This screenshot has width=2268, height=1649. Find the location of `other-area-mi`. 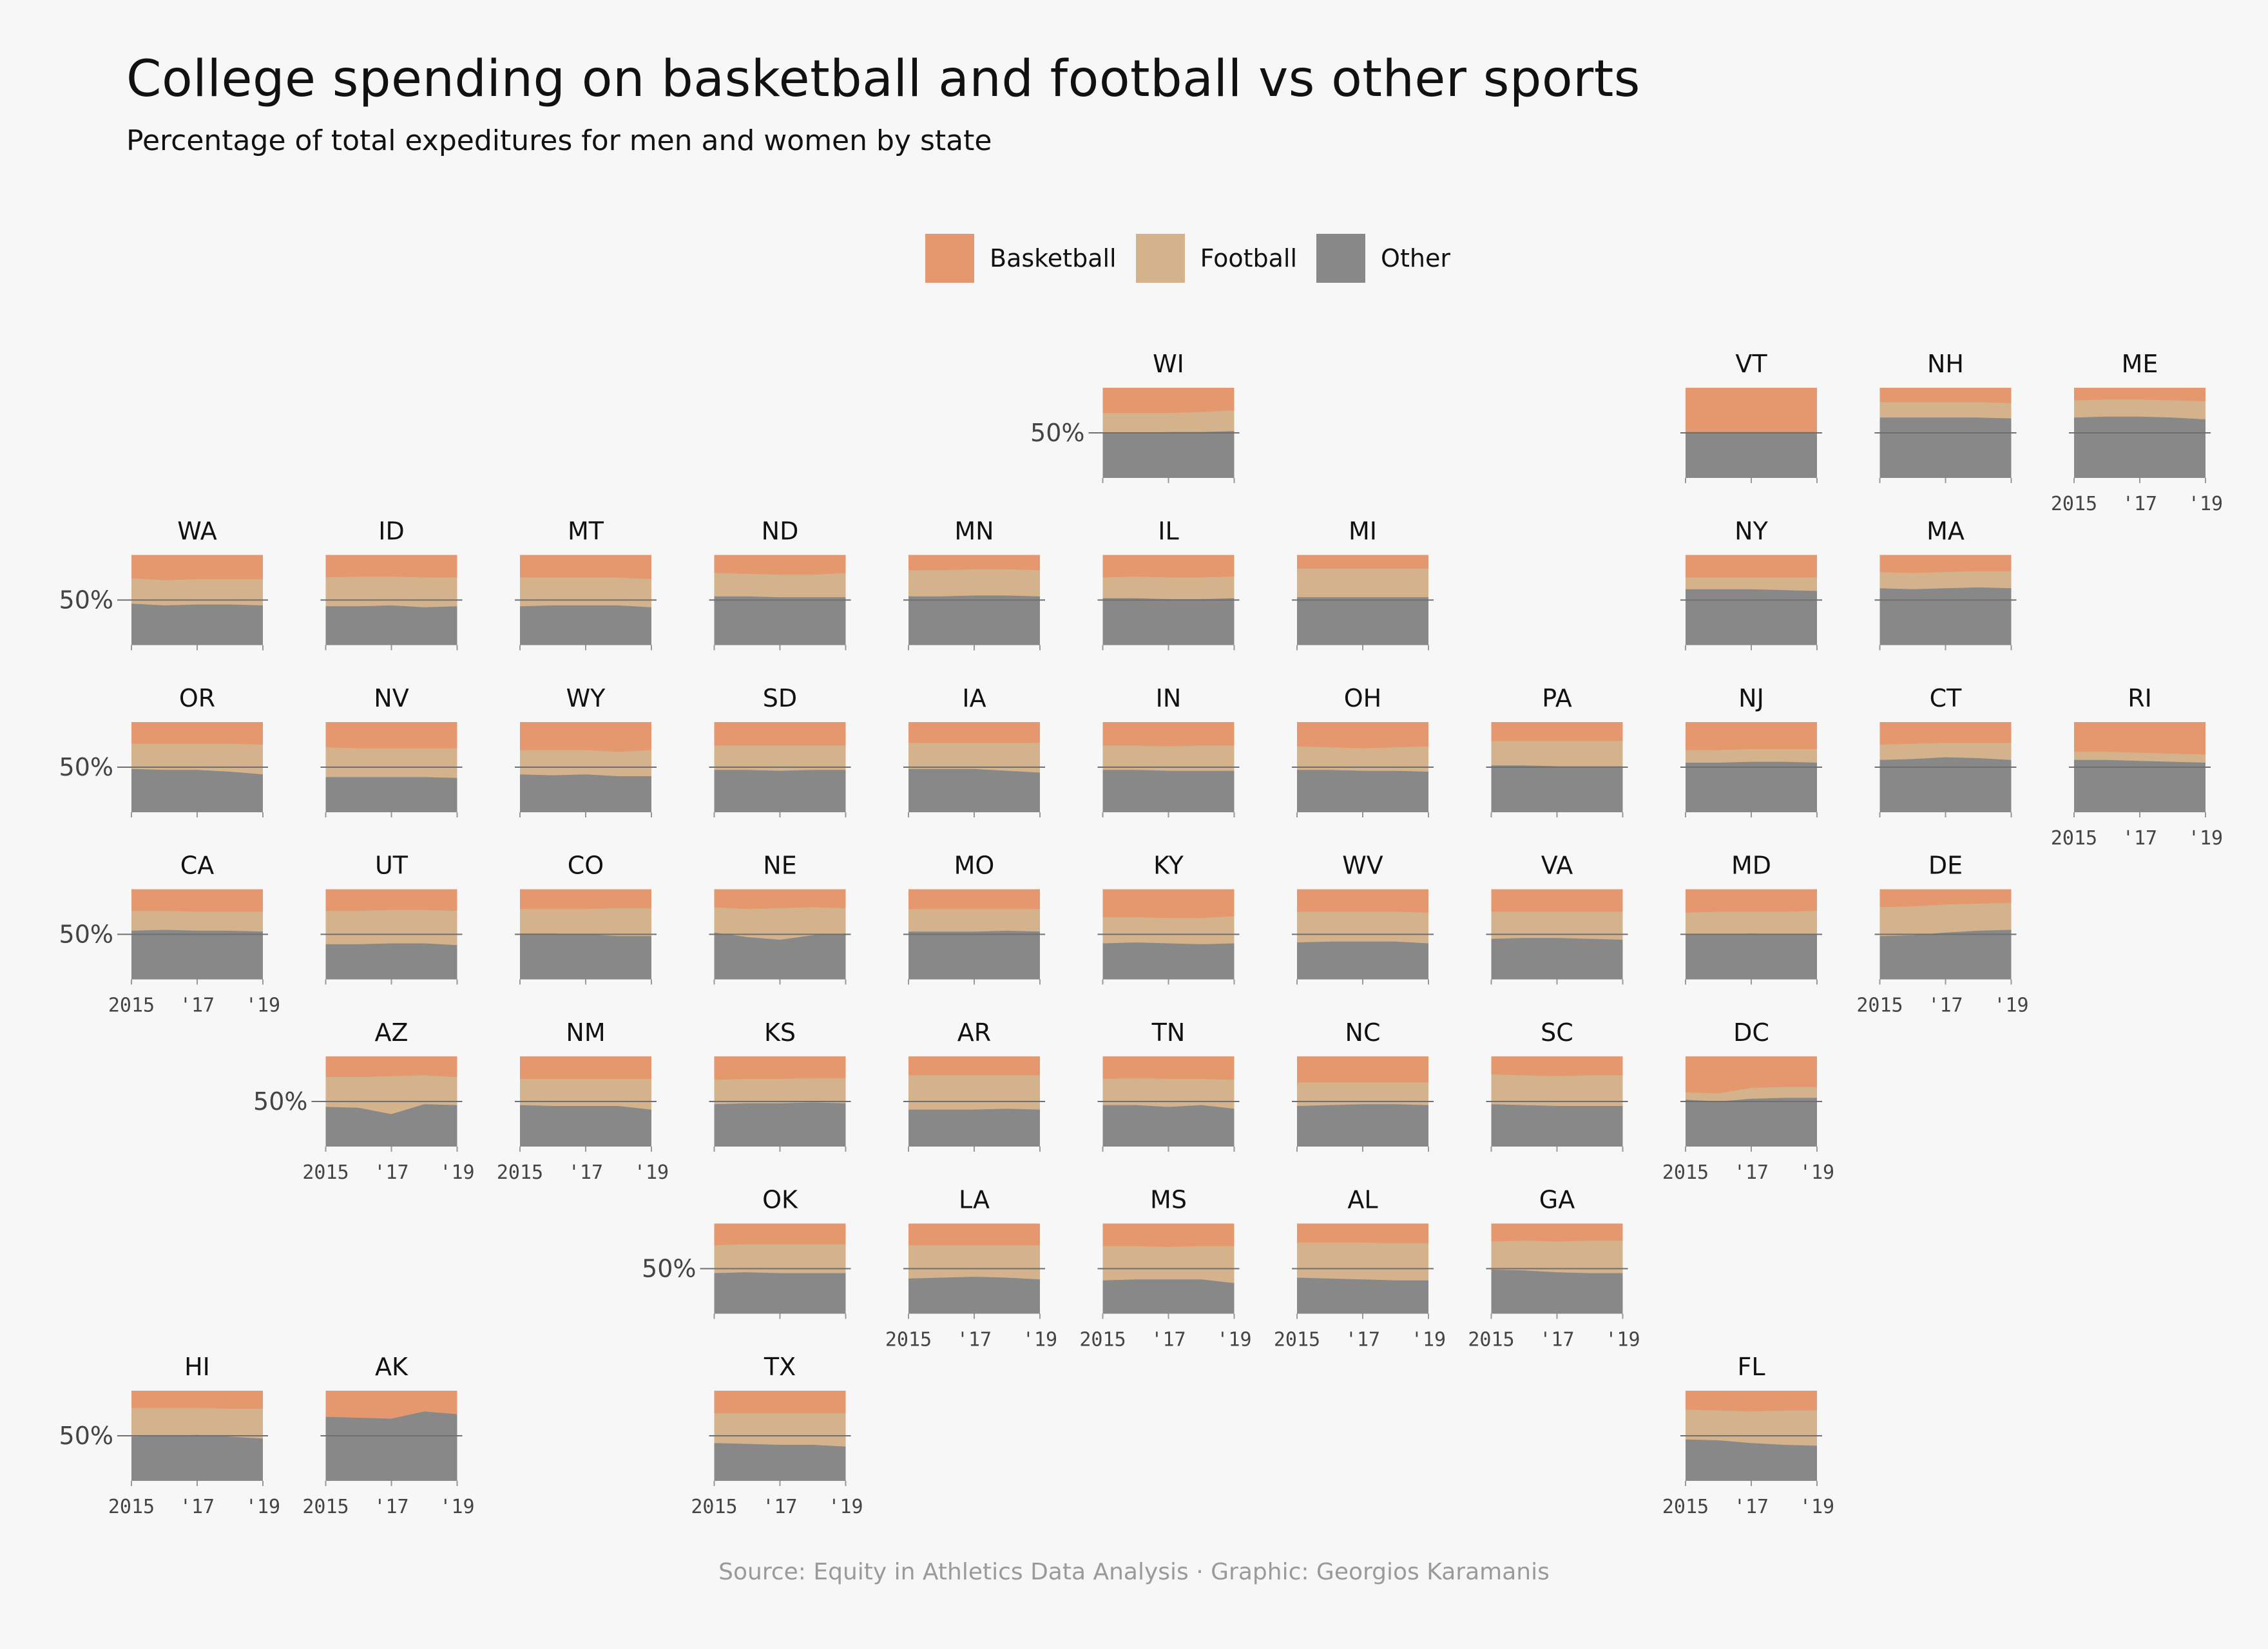

other-area-mi is located at coordinates (1362, 621).